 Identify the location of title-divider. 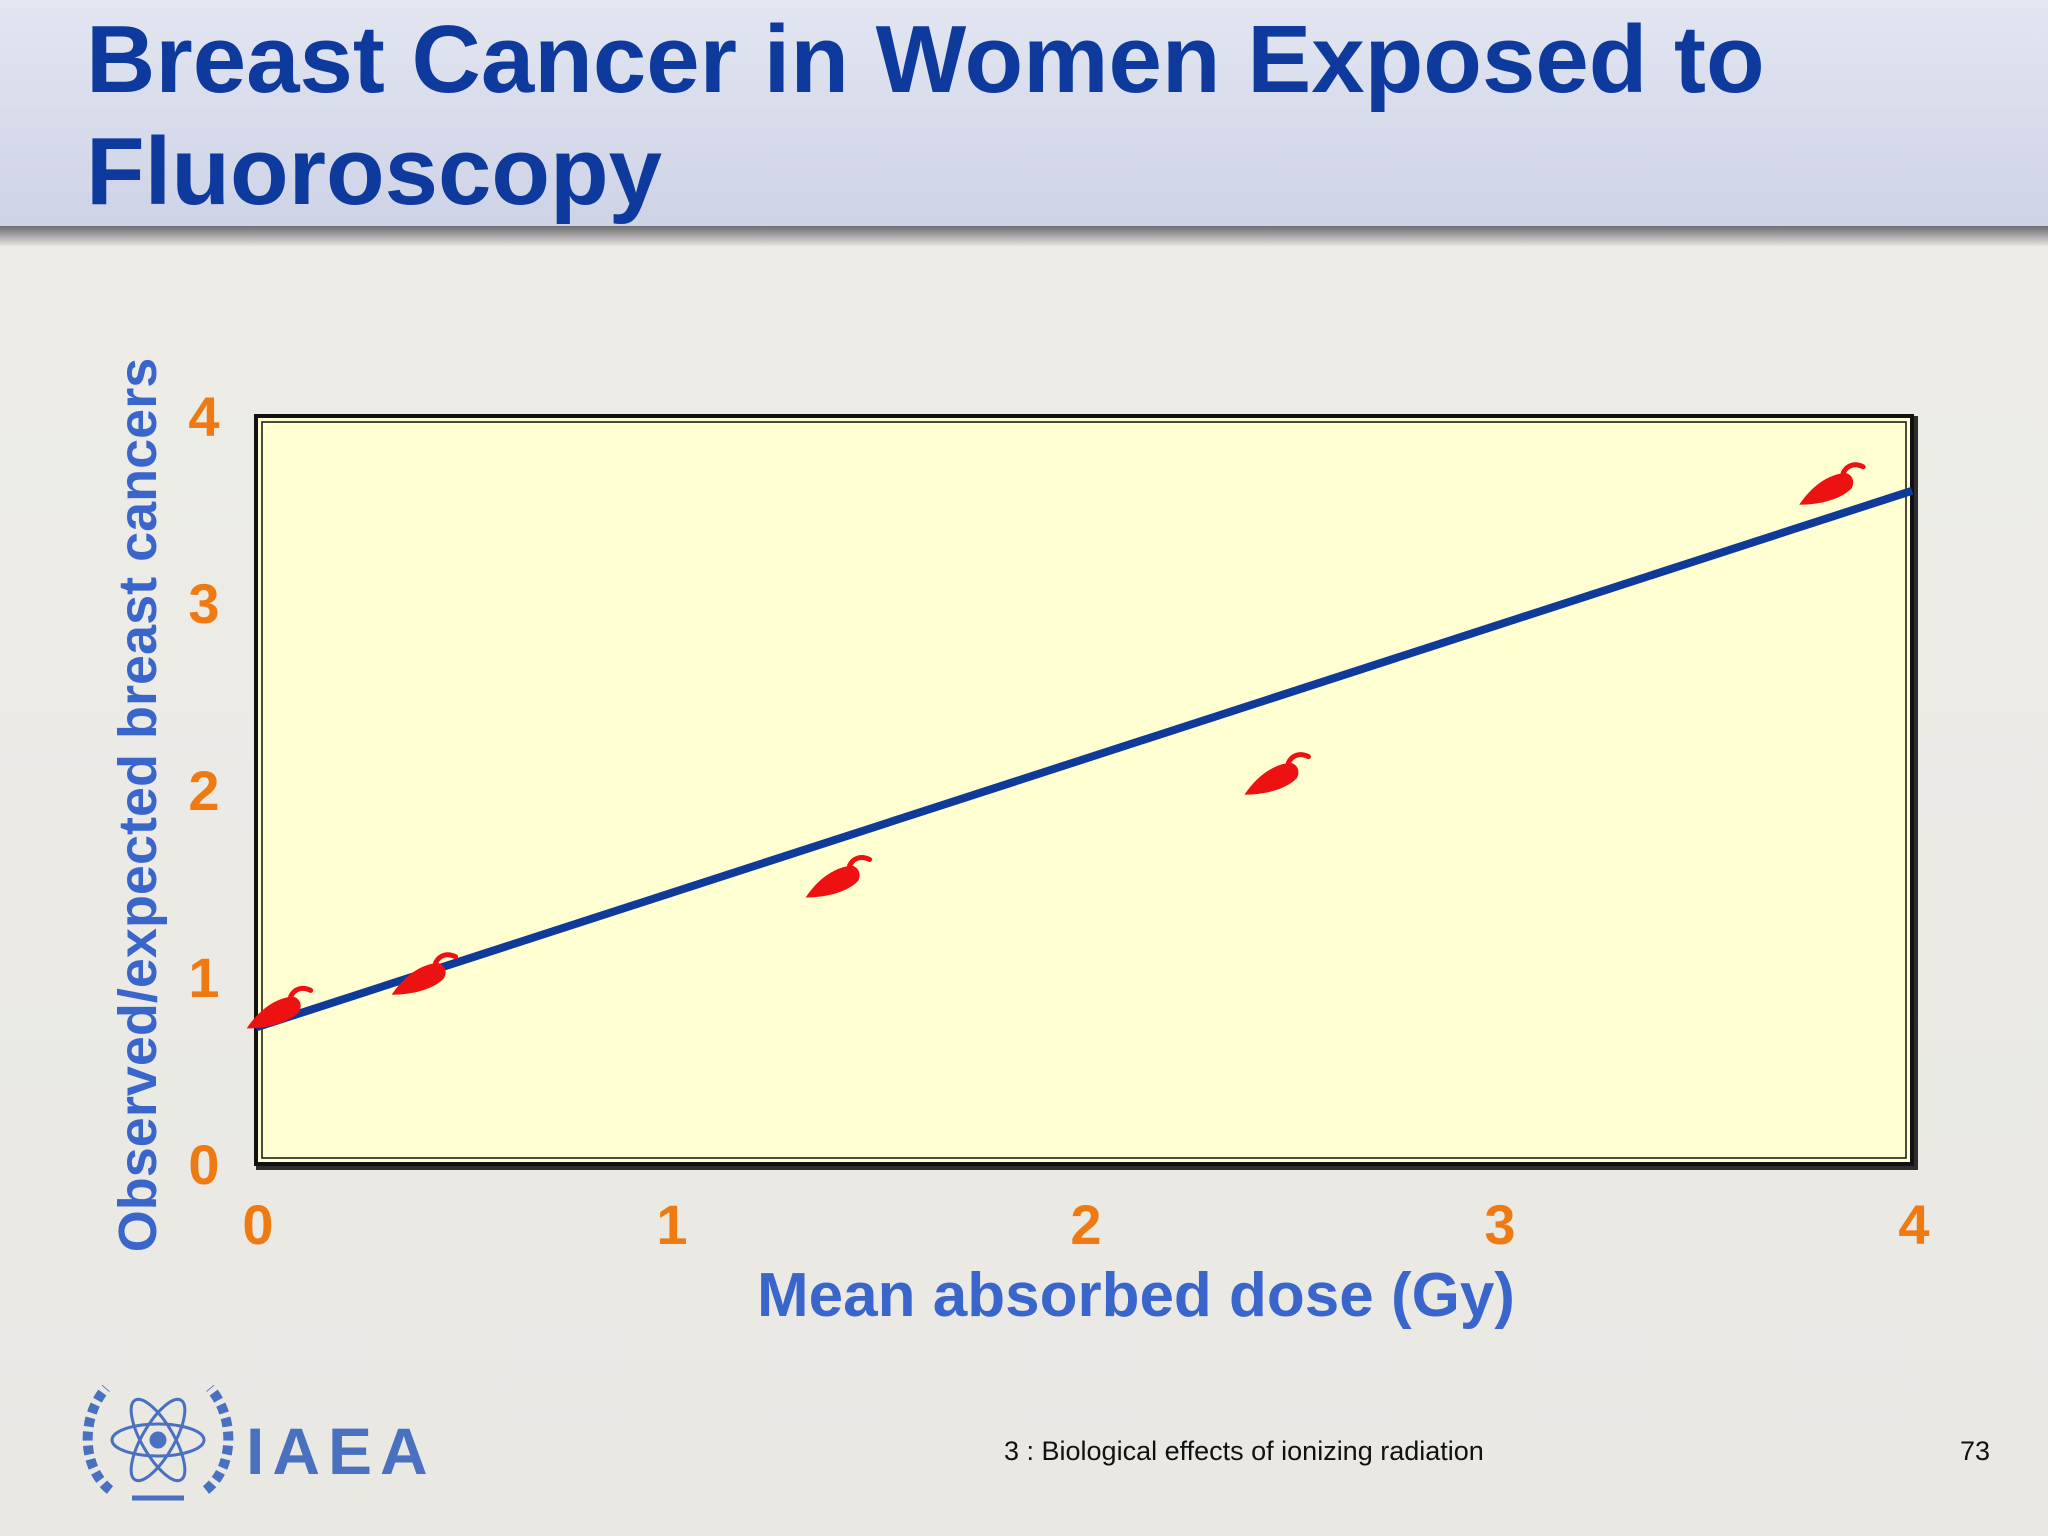
(1024, 236).